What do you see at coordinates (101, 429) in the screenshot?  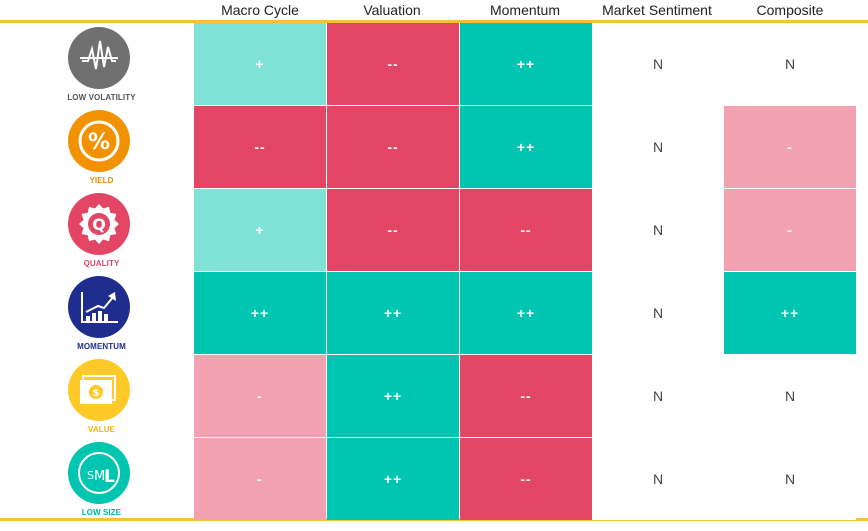 I see `factor-label: VALUE` at bounding box center [101, 429].